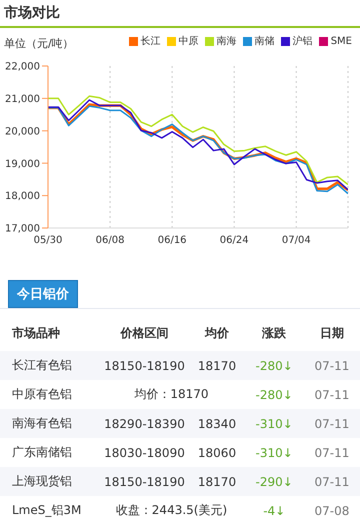  Describe the element at coordinates (332, 510) in the screenshot. I see `text: 07-08` at that location.